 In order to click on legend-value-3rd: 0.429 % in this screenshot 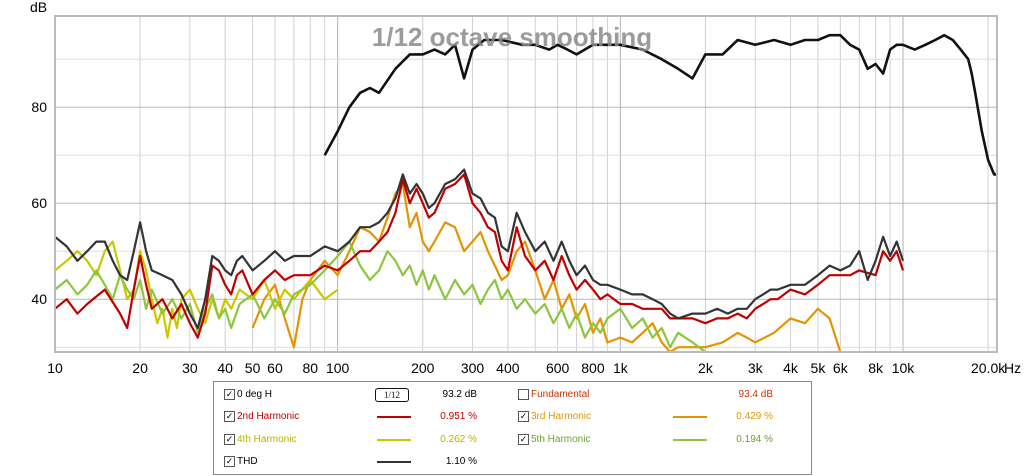, I will do `click(754, 416)`.